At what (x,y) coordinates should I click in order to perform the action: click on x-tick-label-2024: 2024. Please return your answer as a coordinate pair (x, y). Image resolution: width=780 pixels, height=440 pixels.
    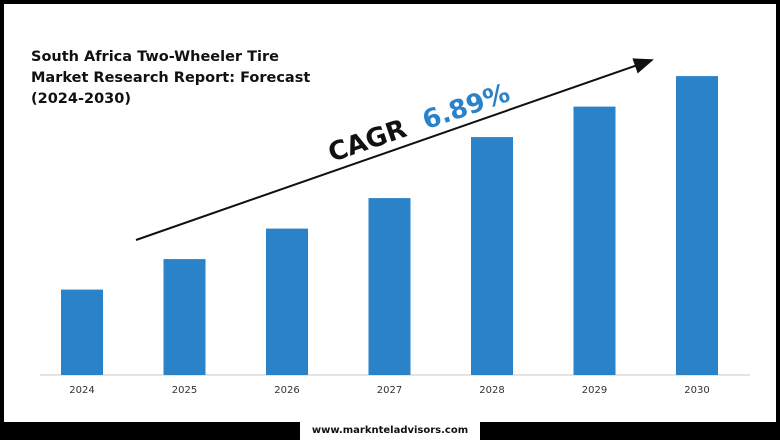
    Looking at the image, I should click on (81, 390).